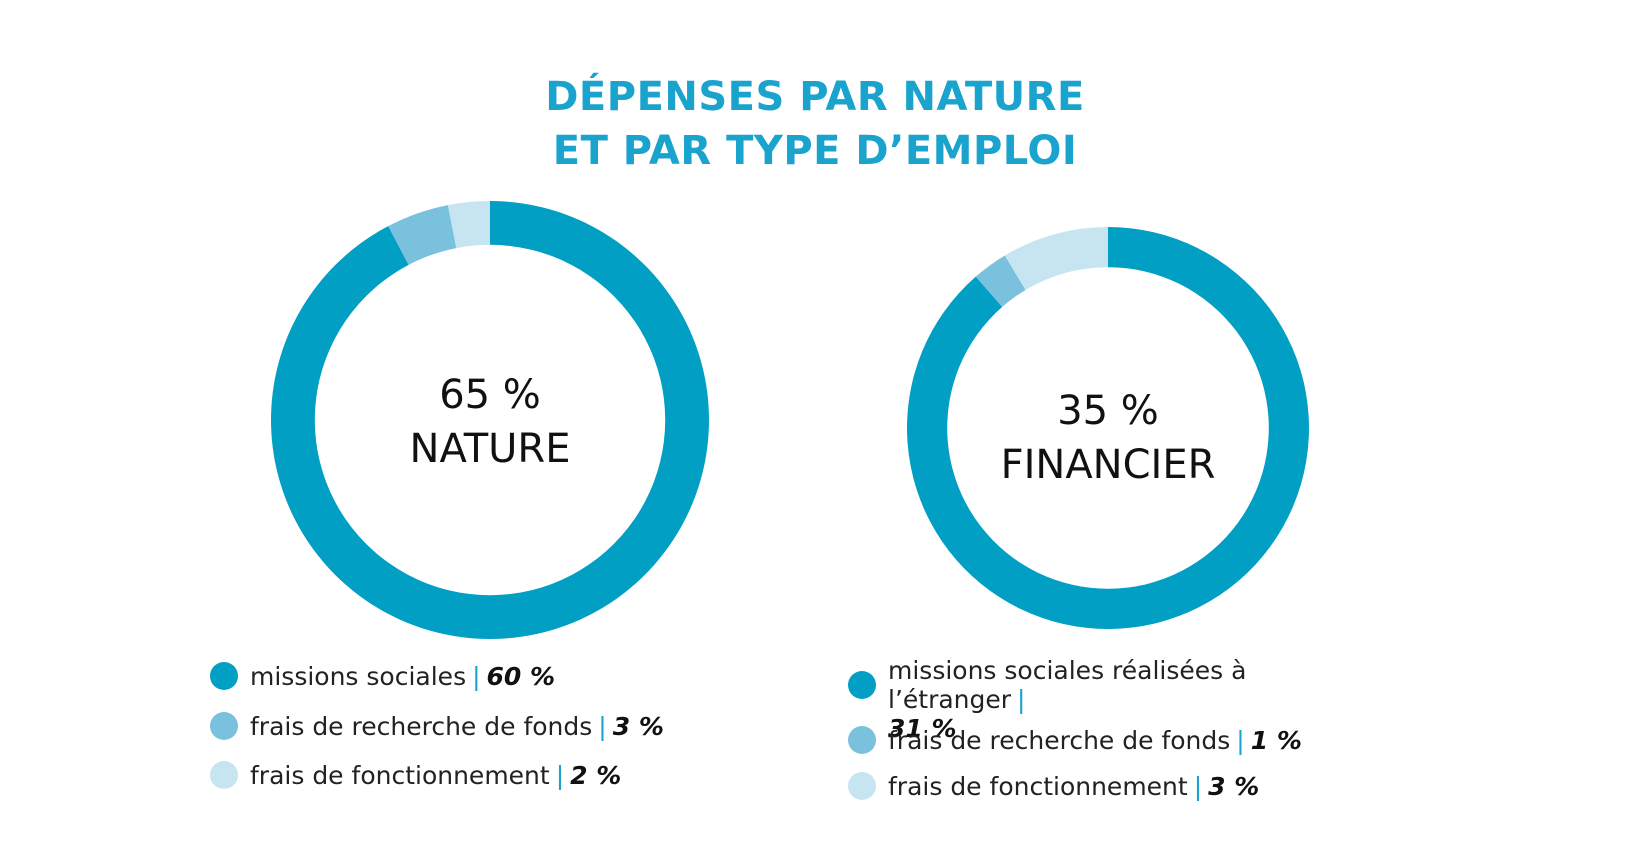 Image resolution: width=1630 pixels, height=860 pixels. Describe the element at coordinates (815, 97) in the screenshot. I see `title-line-1: DÉPENSES PAR NATURE` at that location.